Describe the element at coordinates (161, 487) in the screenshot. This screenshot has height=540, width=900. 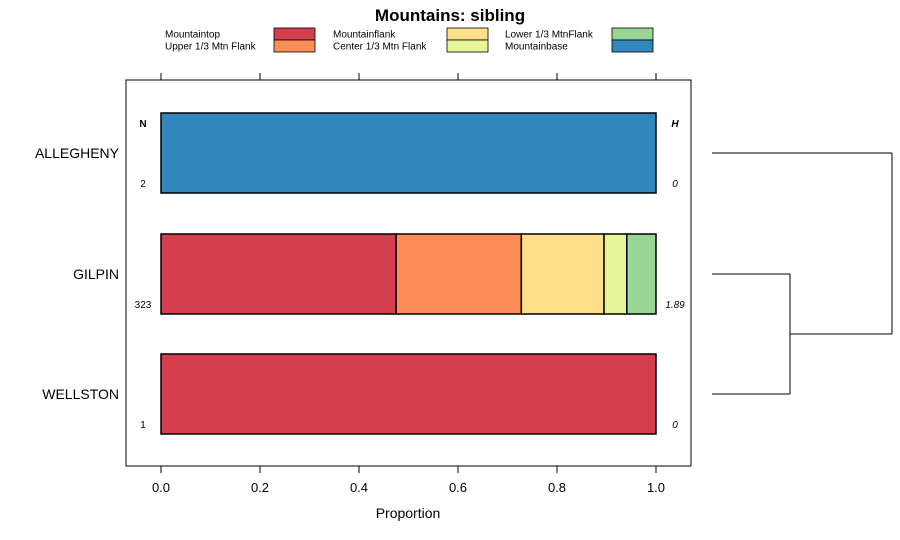
I see `x-tick-label: 0.0` at that location.